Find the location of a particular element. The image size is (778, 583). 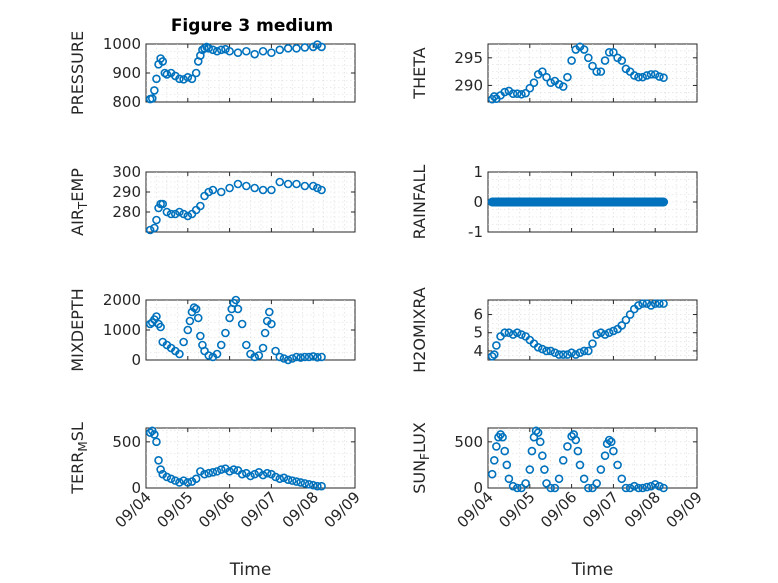

x-tick-label: 09/09 is located at coordinates (684, 509).